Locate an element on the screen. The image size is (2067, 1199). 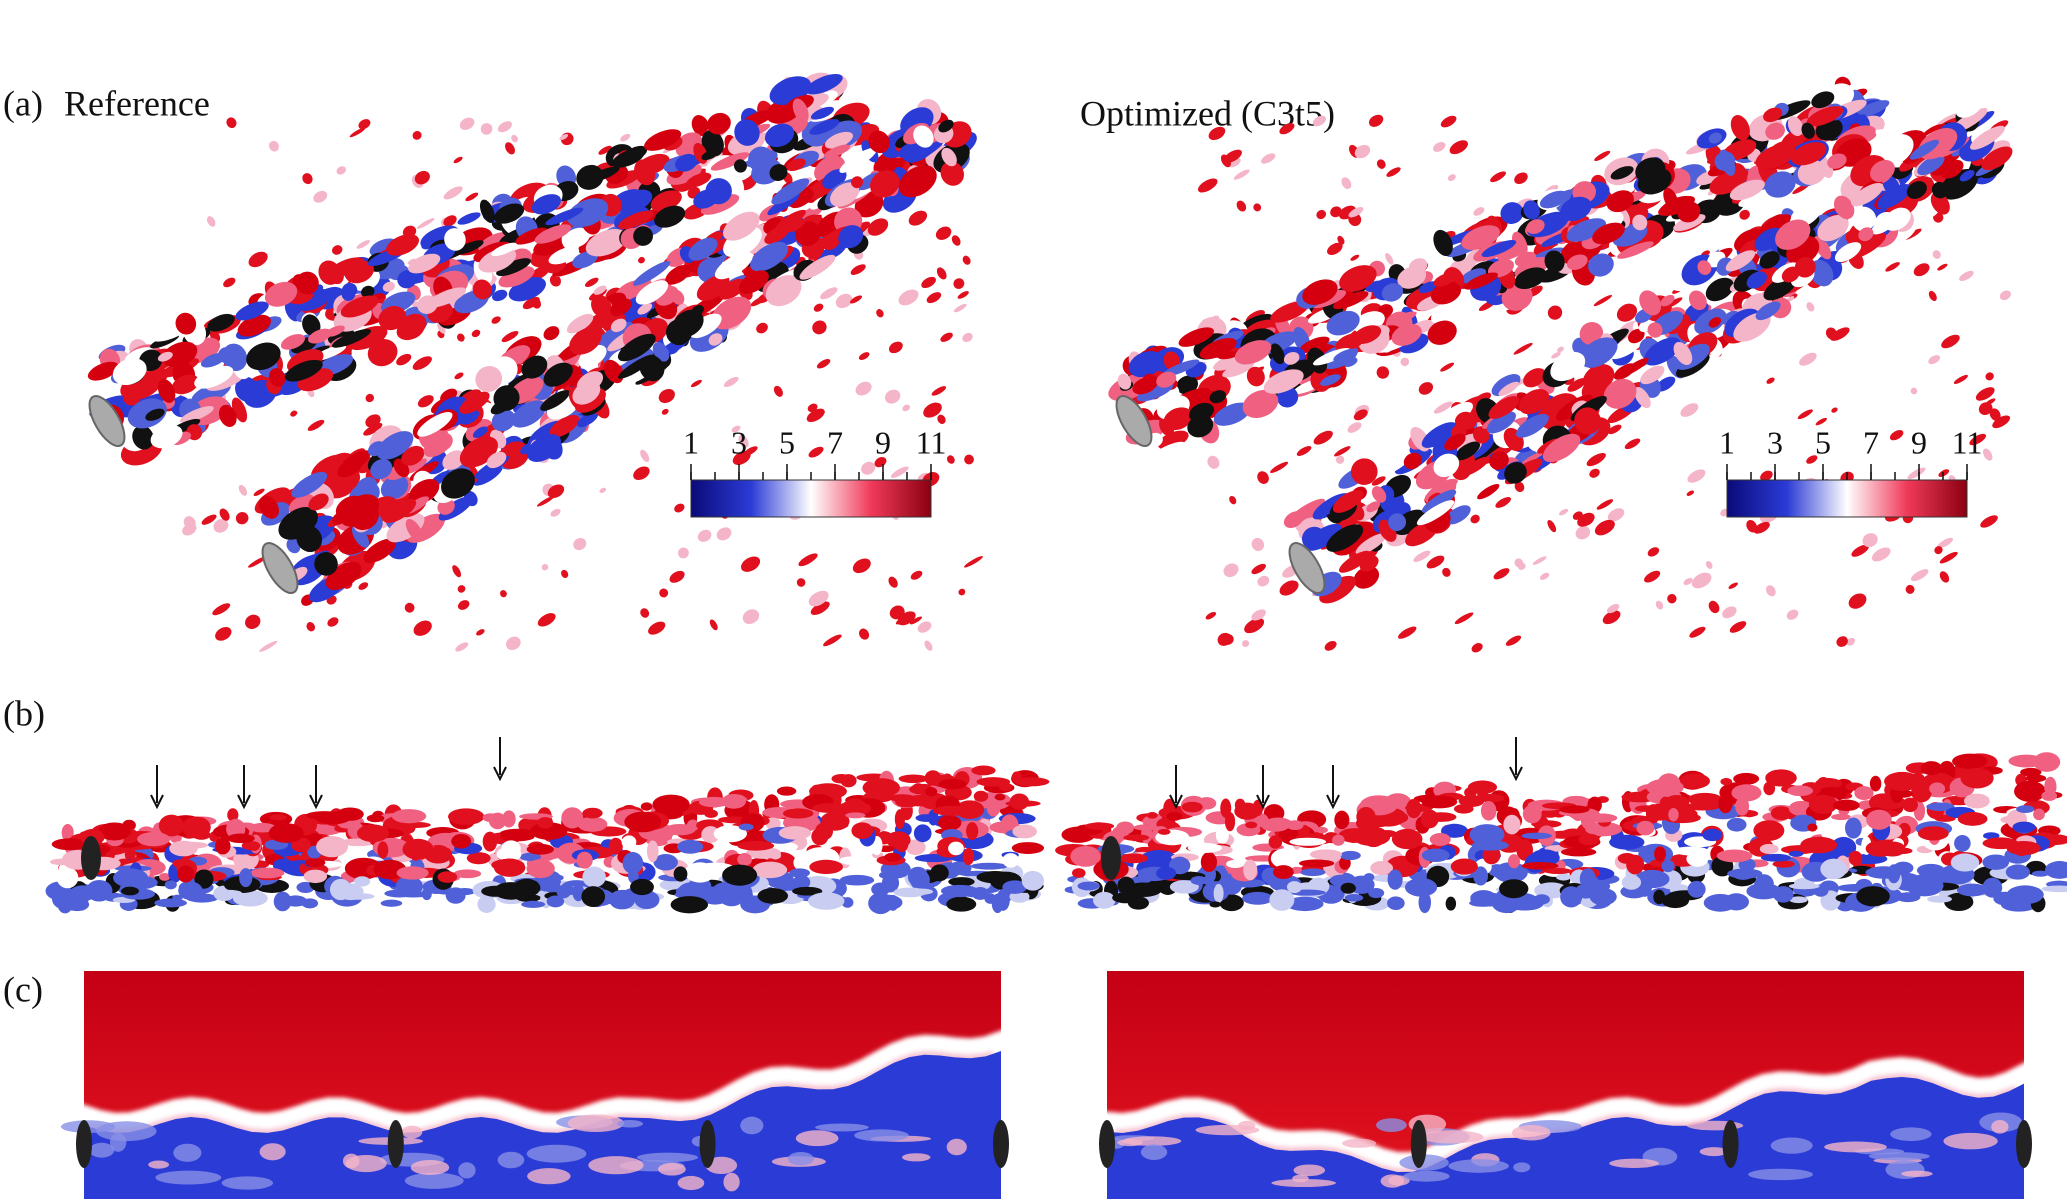
cylinder is located at coordinates (395, 1144).